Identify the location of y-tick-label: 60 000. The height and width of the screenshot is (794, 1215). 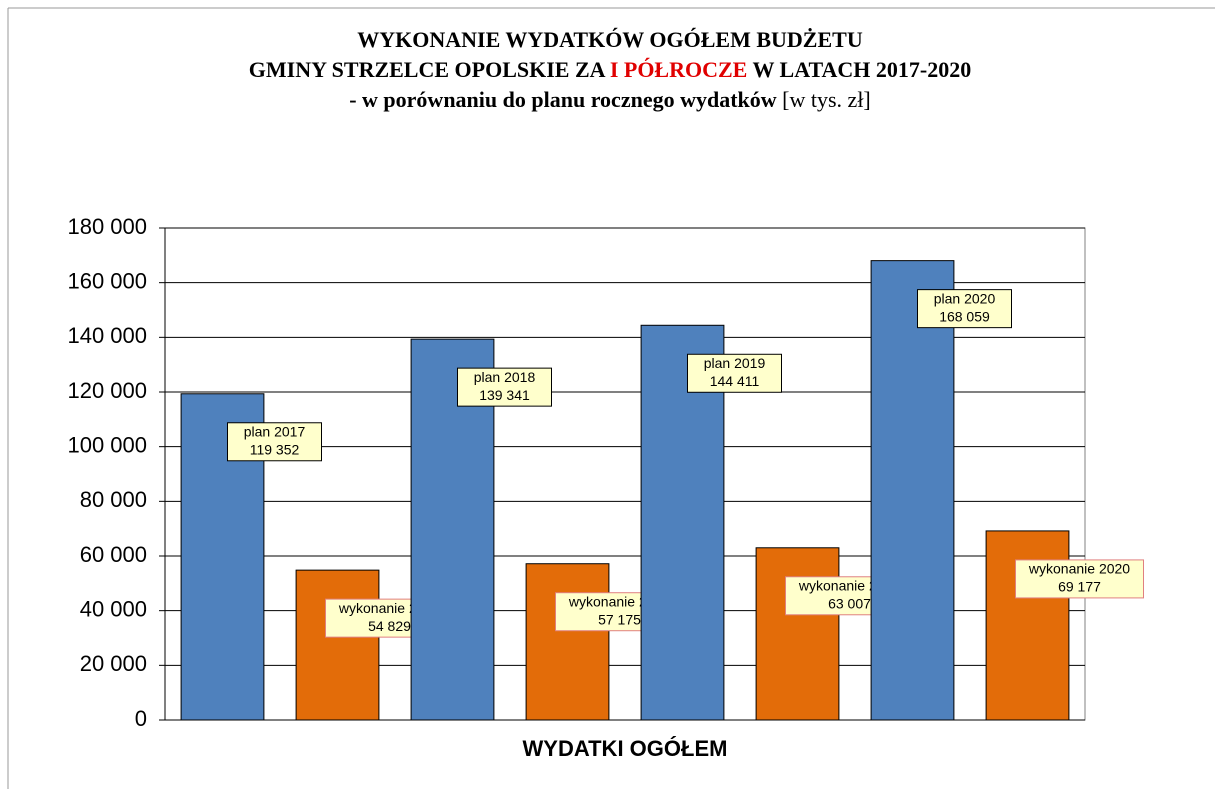
(113, 554).